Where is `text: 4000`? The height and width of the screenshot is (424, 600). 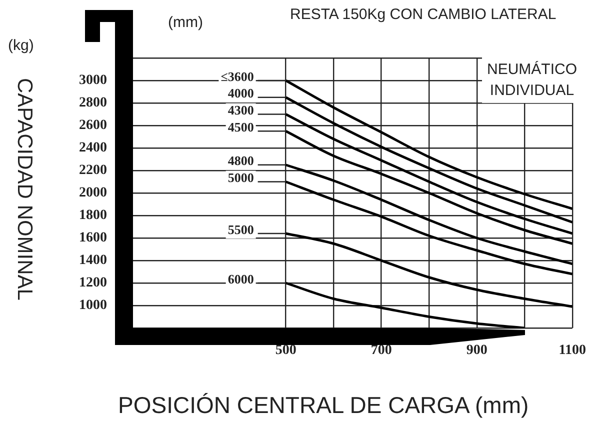
text: 4000 is located at coordinates (241, 93).